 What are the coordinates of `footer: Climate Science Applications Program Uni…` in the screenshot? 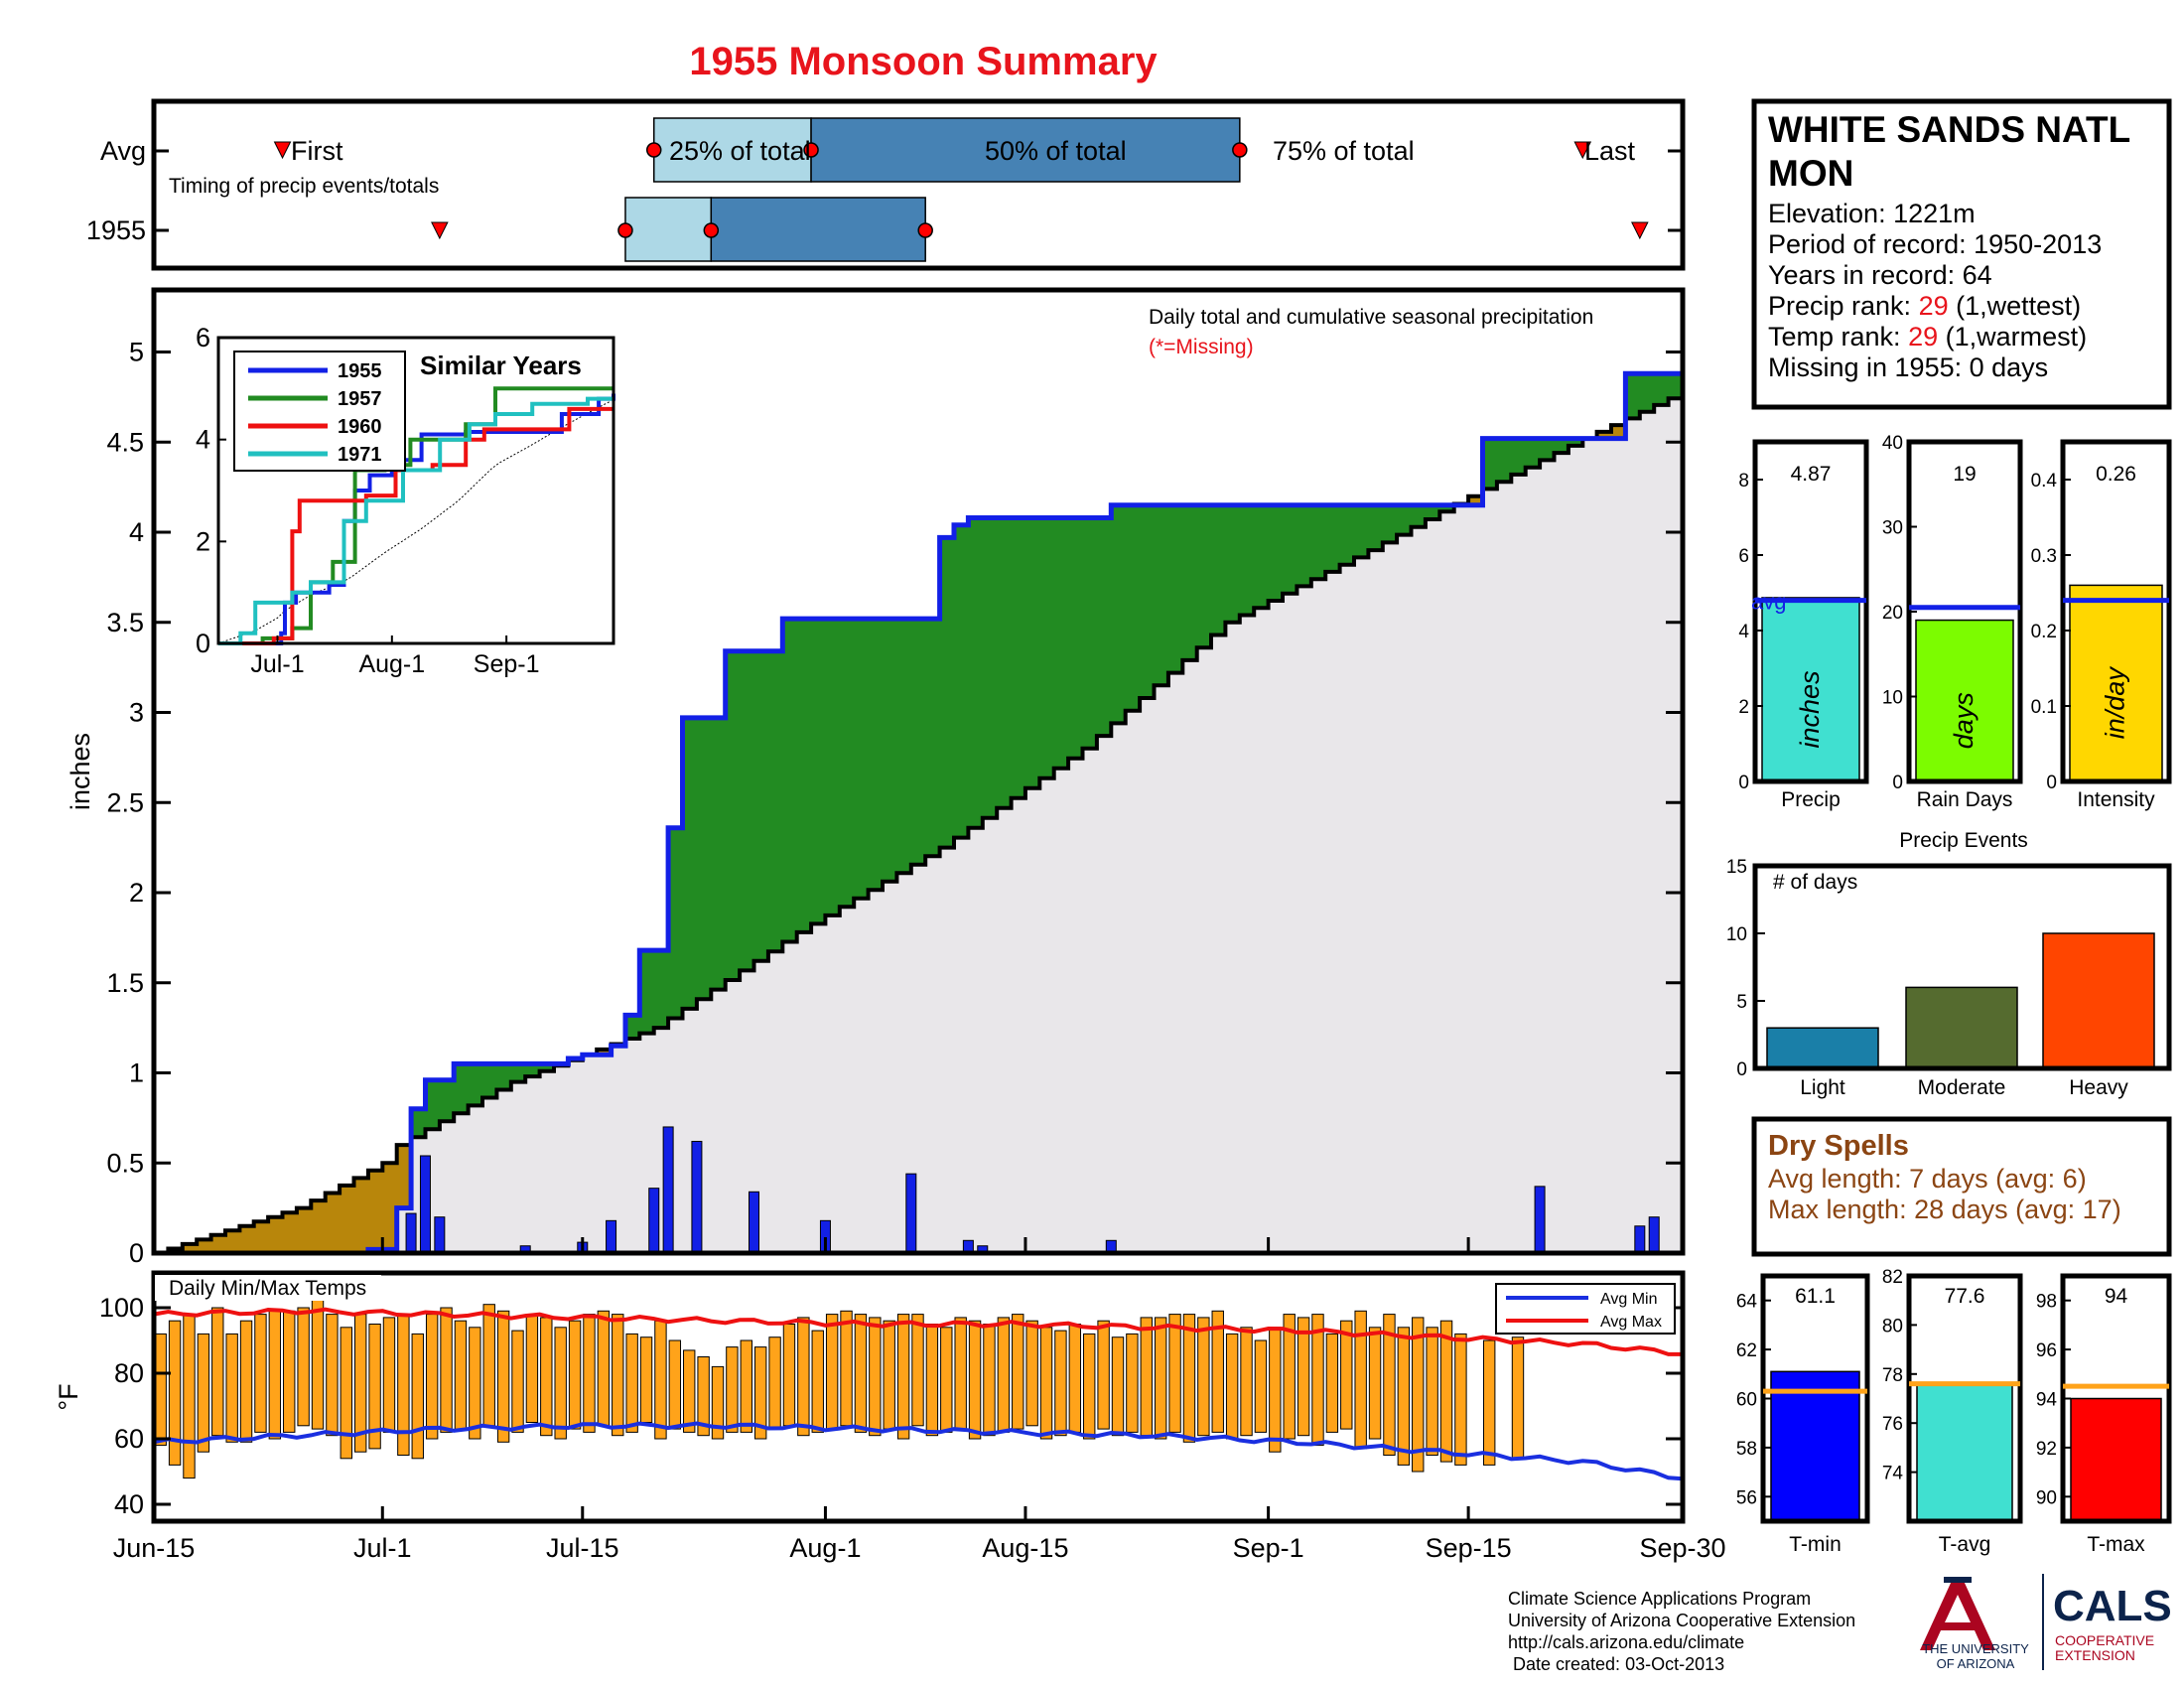 It's located at (1840, 1624).